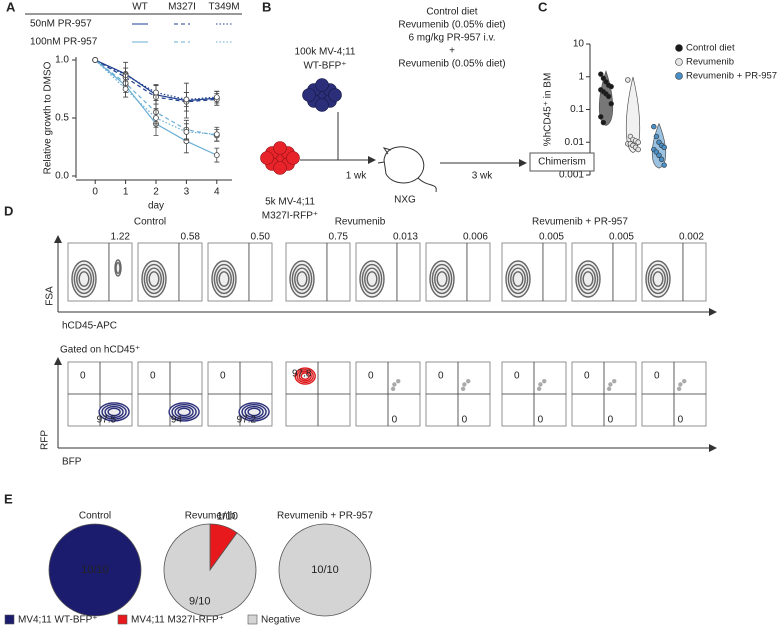  I want to click on interval-label: 3 wk, so click(483, 176).